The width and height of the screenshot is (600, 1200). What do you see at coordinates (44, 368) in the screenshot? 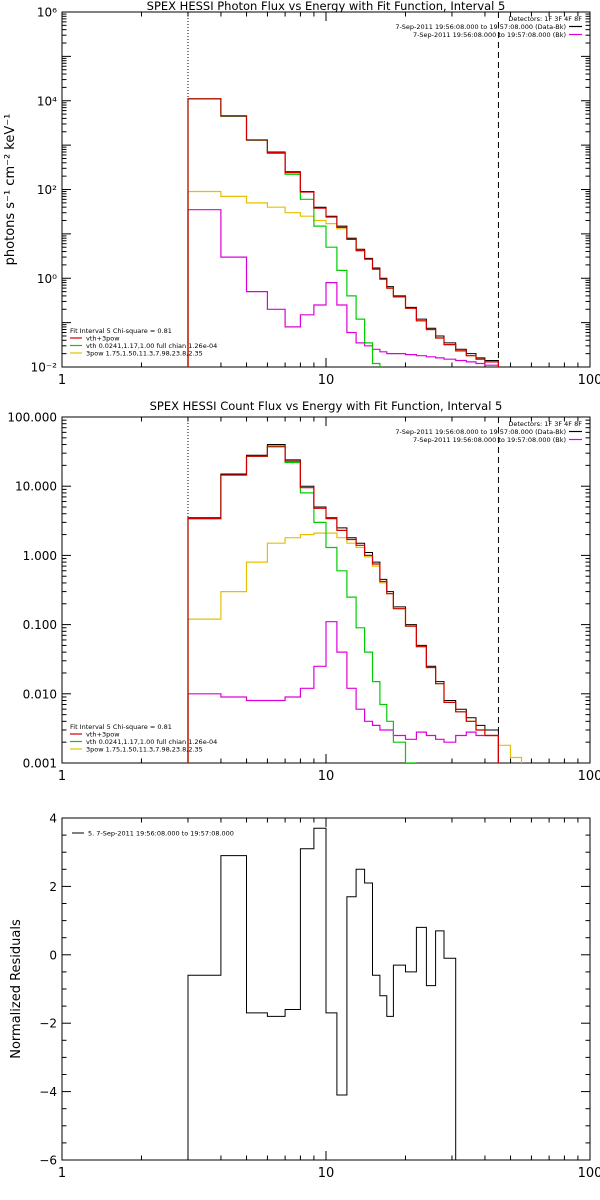
I see `y-tick-label: 10⁻²` at bounding box center [44, 368].